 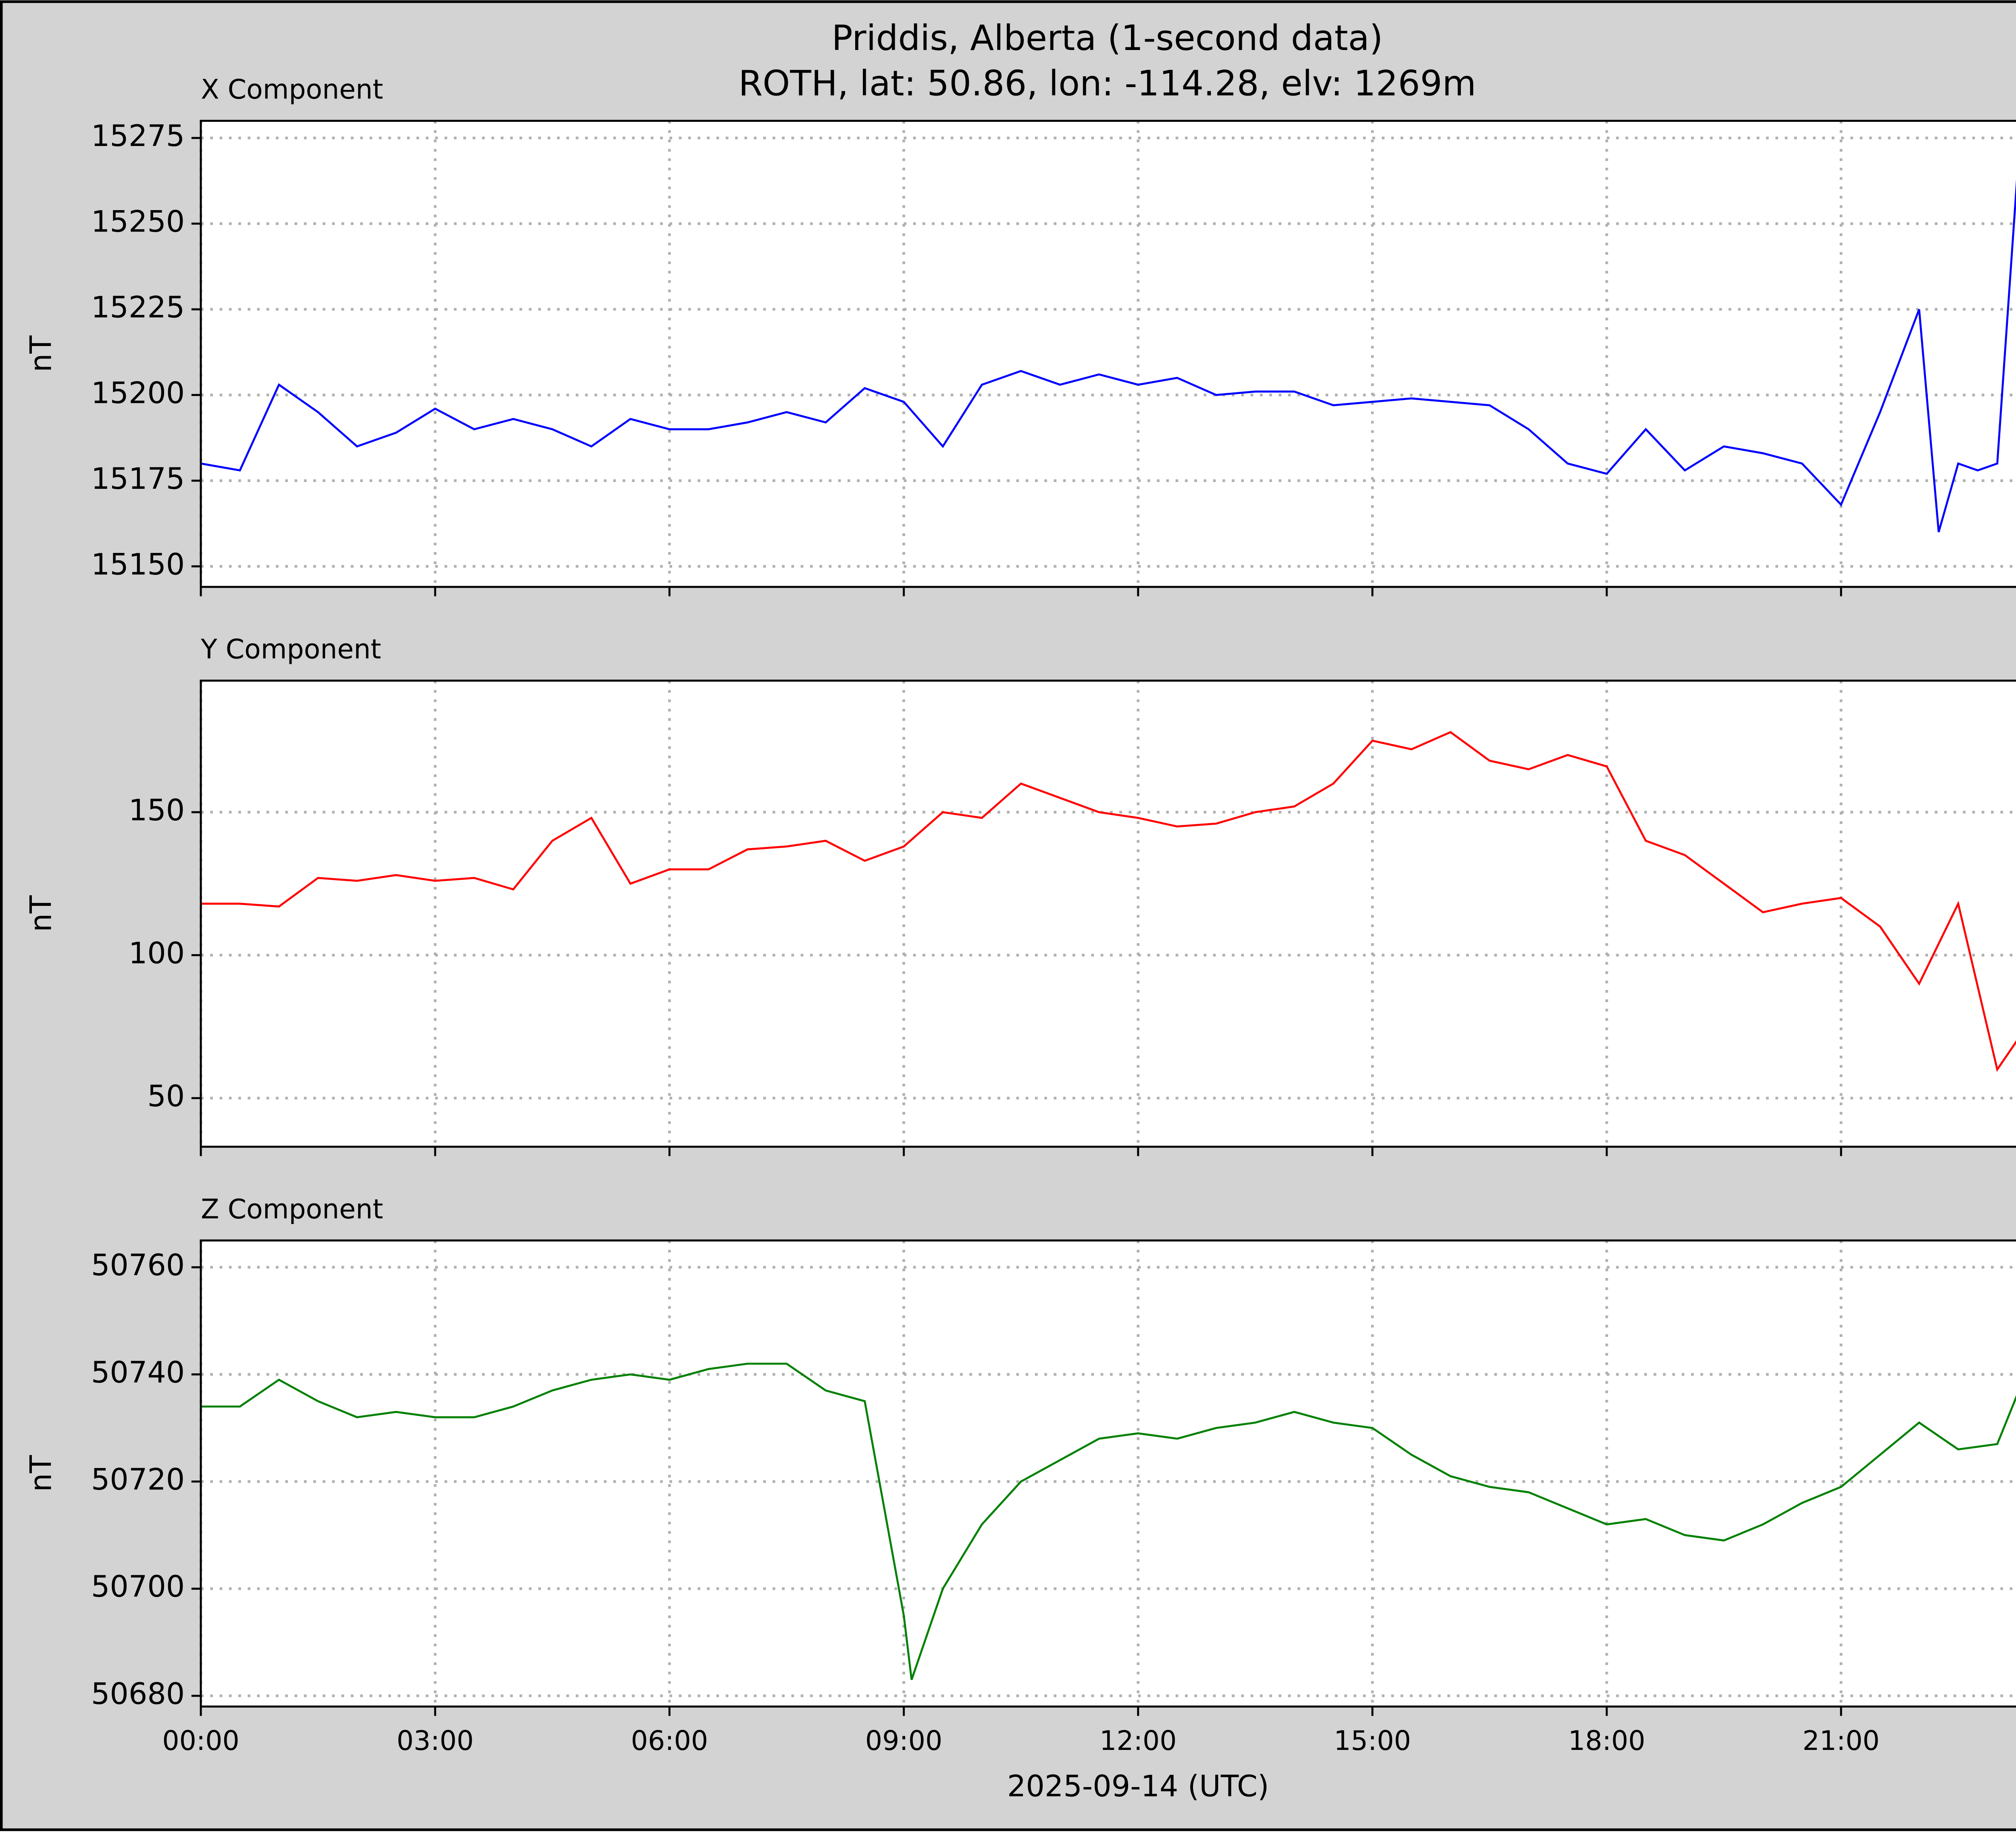 What do you see at coordinates (138, 136) in the screenshot?
I see `y-tick-label: 15275` at bounding box center [138, 136].